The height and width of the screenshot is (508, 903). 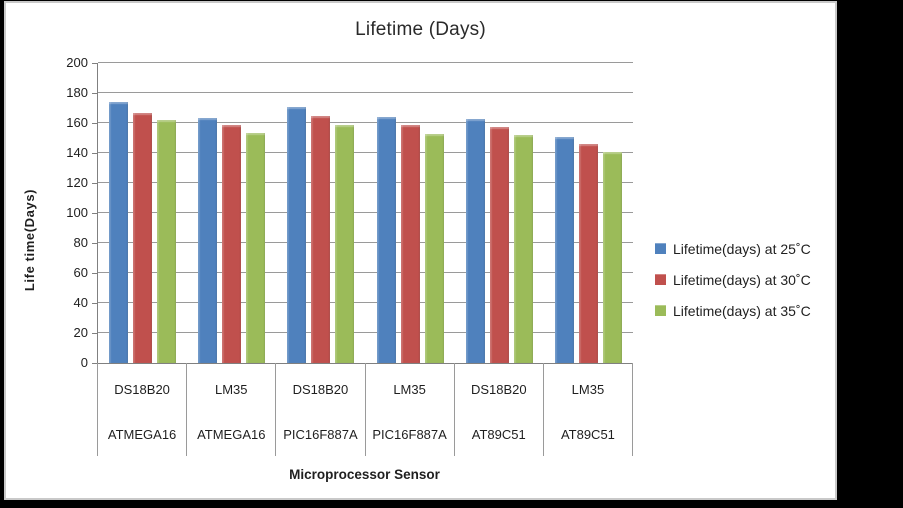 I want to click on bar-group-lm35-at89c51, so click(x=588, y=213).